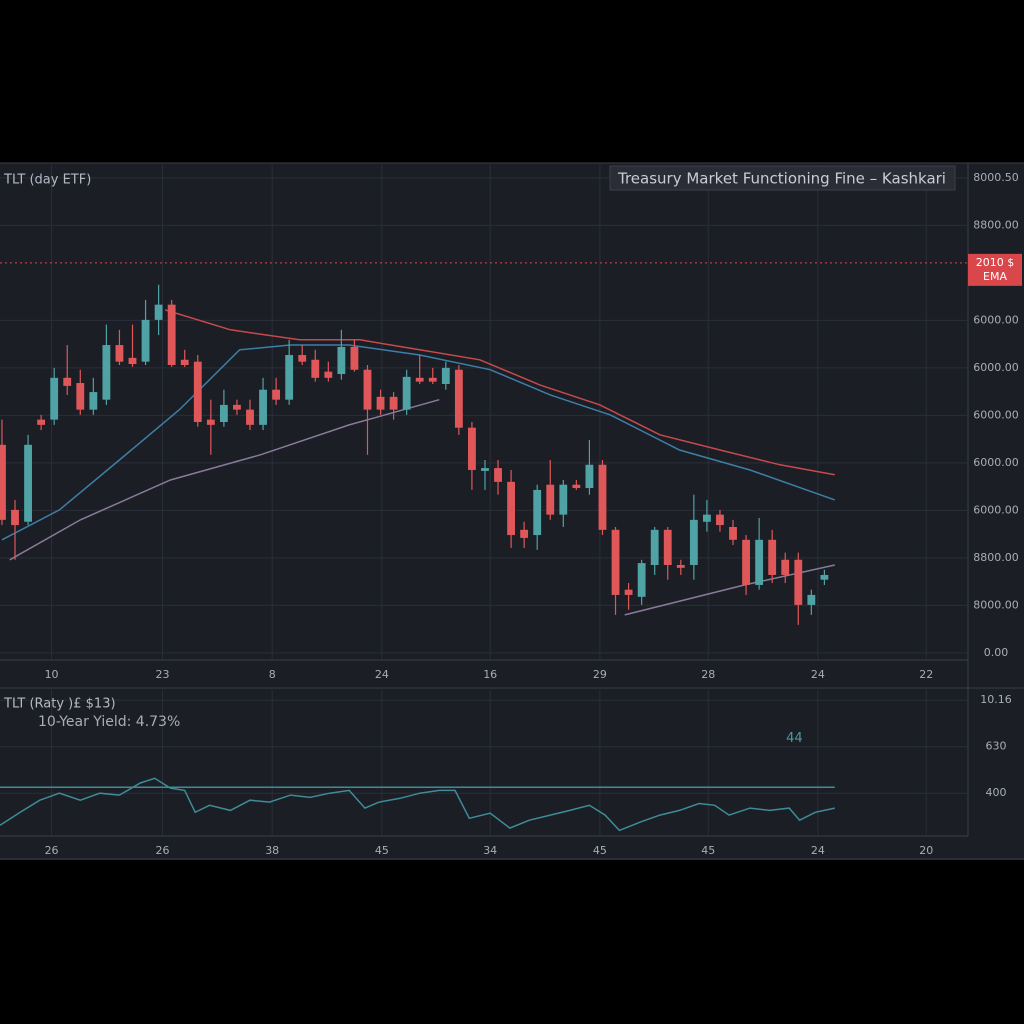 The height and width of the screenshot is (1024, 1024). Describe the element at coordinates (995, 262) in the screenshot. I see `price-tag-label: 2010 $` at that location.